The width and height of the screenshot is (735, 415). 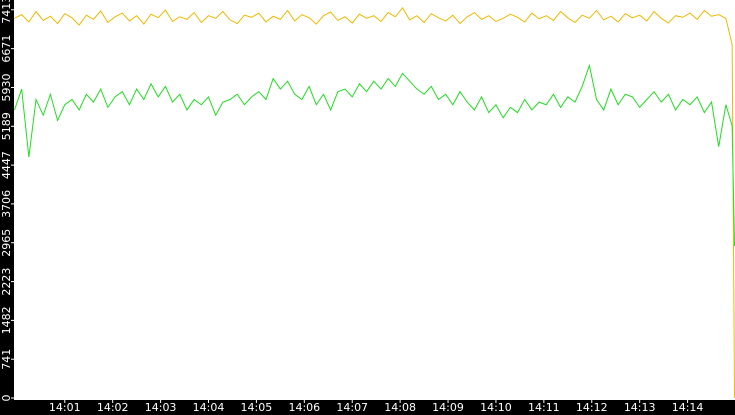 I want to click on y-tick-label: 5930, so click(x=6, y=87).